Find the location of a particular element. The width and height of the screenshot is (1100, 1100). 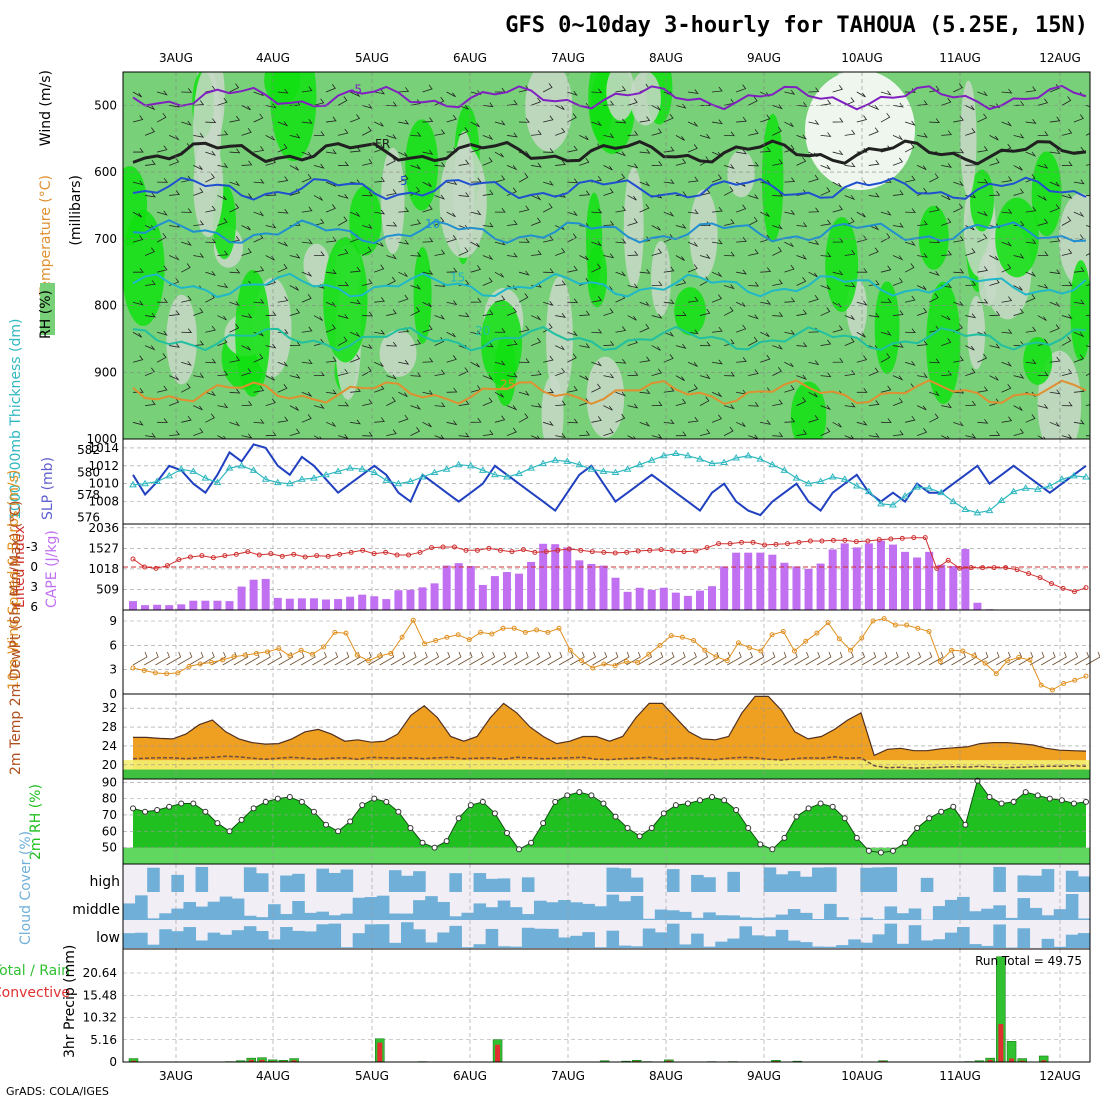

thickness-ytick: 576 is located at coordinates (88, 517).